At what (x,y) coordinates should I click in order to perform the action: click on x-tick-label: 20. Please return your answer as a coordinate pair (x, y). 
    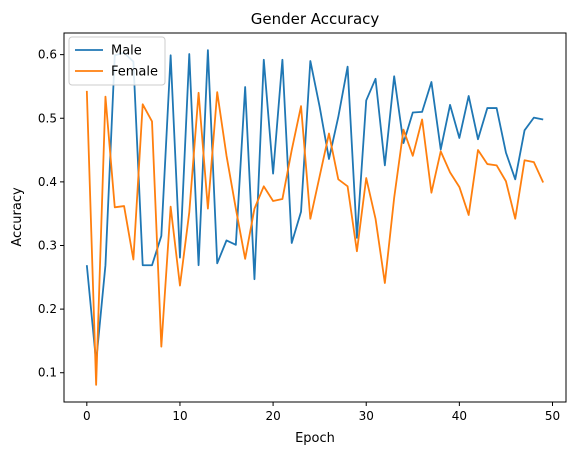
    Looking at the image, I should click on (272, 416).